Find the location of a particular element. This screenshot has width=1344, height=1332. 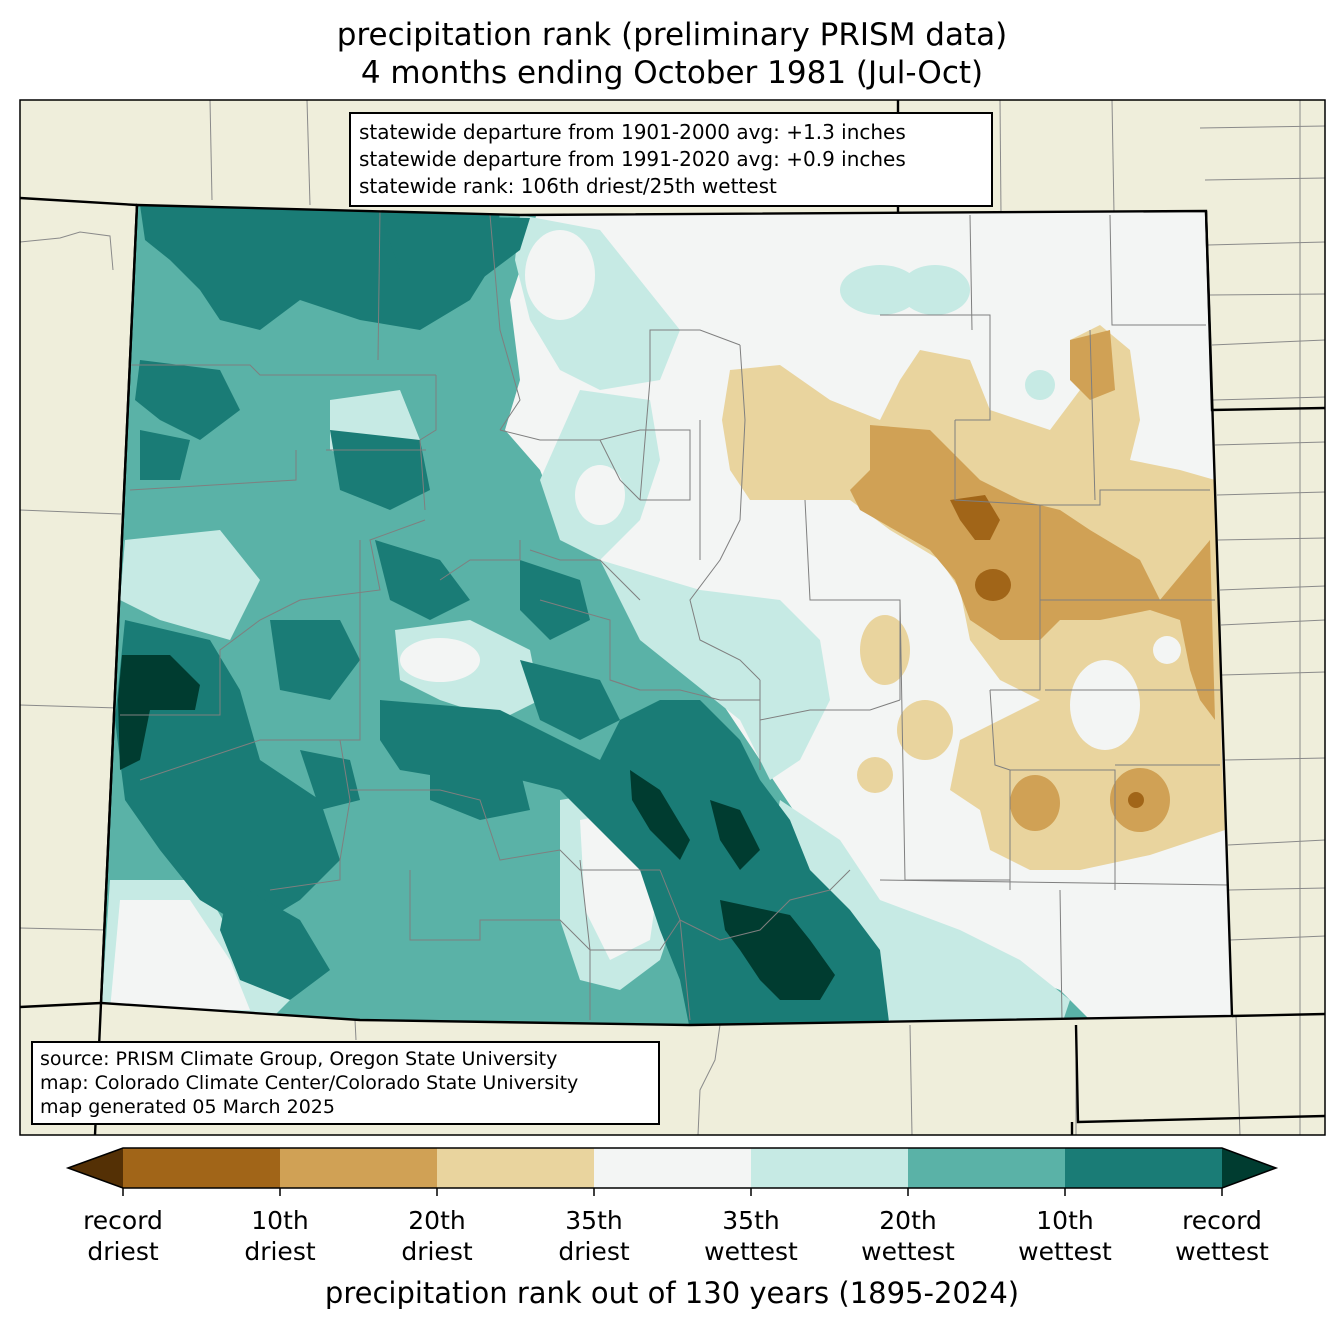

colorbar-tick-label: 20th driest is located at coordinates (437, 1236).